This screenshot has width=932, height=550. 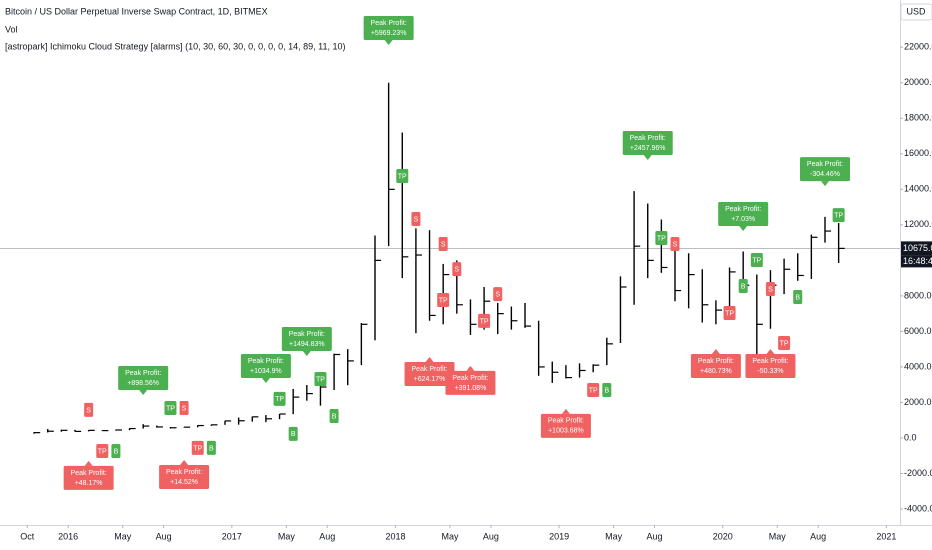 What do you see at coordinates (886, 536) in the screenshot?
I see `x-tick-label: 2021` at bounding box center [886, 536].